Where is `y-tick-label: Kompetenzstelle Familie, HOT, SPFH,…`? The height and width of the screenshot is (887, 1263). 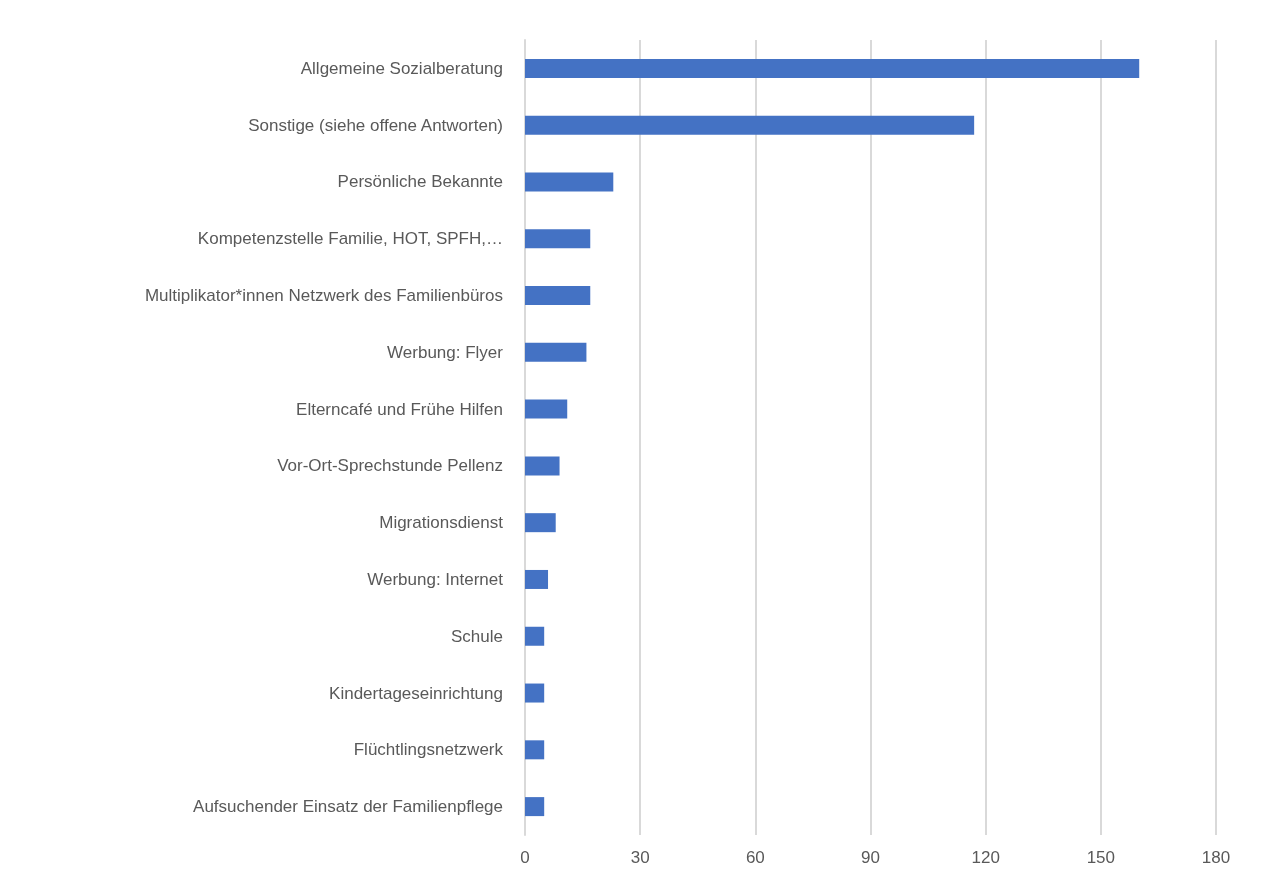
y-tick-label: Kompetenzstelle Familie, HOT, SPFH,… is located at coordinates (350, 239).